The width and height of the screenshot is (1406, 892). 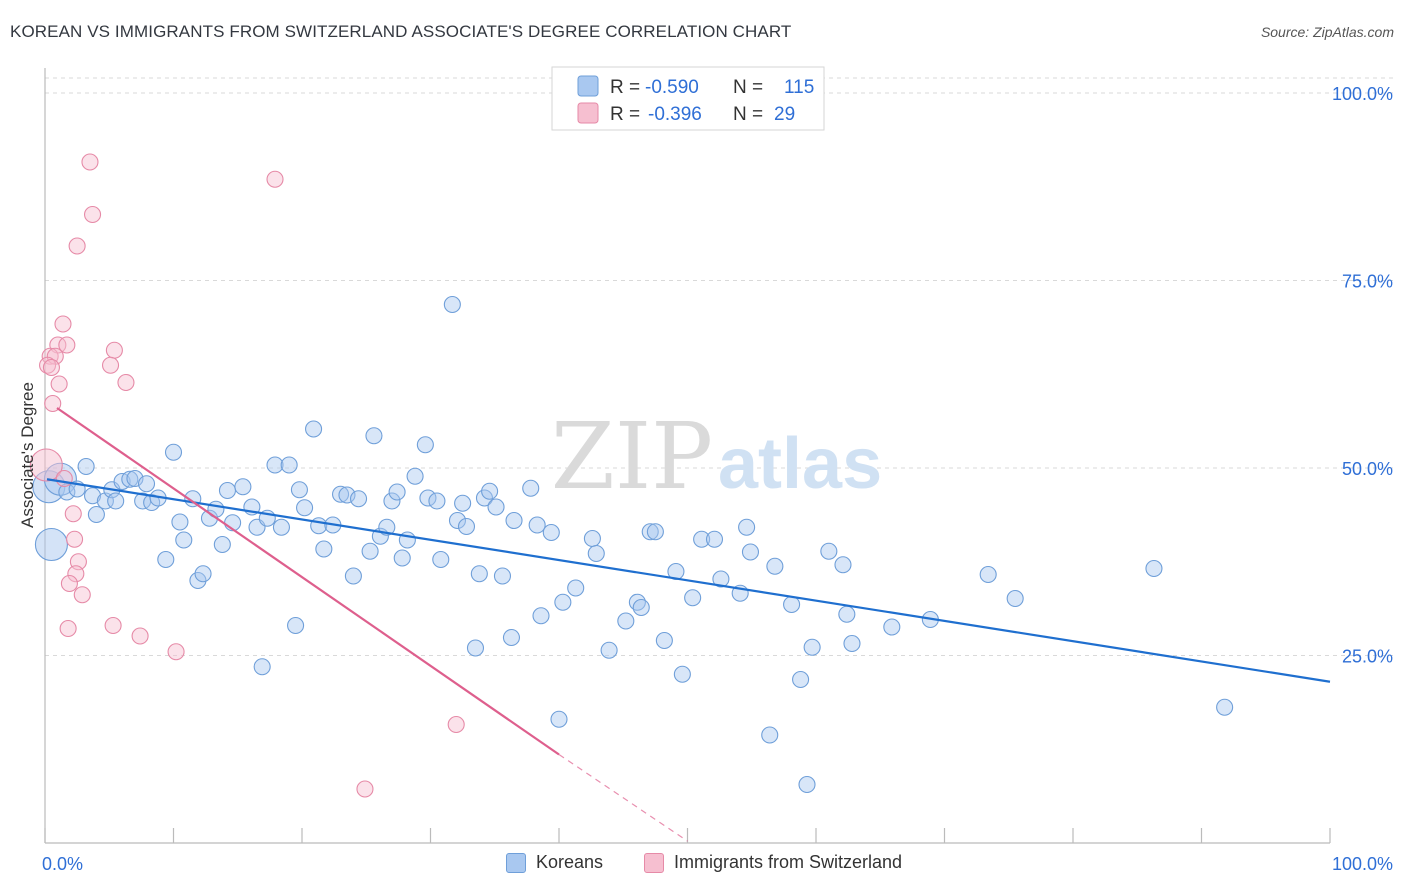 What do you see at coordinates (788, 862) in the screenshot?
I see `legend-label-swiss: Immigrants from Switzerland` at bounding box center [788, 862].